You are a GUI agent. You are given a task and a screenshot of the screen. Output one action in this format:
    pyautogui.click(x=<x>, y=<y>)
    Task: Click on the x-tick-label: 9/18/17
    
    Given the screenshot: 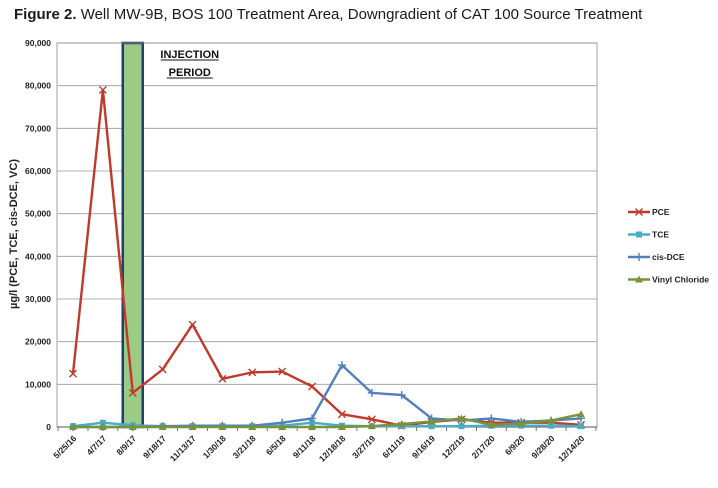 What is the action you would take?
    pyautogui.click(x=154, y=446)
    